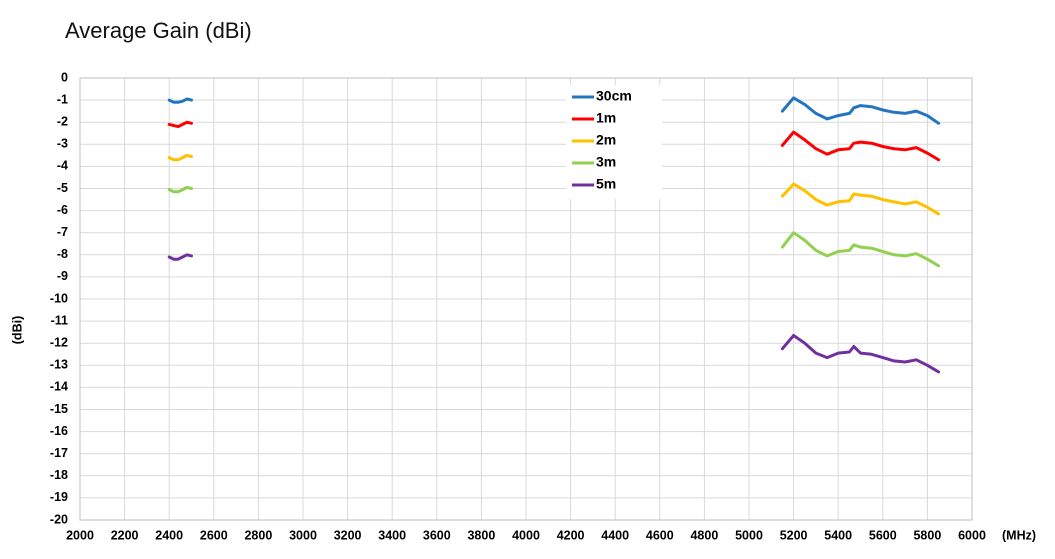 This screenshot has height=559, width=1055. What do you see at coordinates (606, 140) in the screenshot?
I see `legend-label: 2m` at bounding box center [606, 140].